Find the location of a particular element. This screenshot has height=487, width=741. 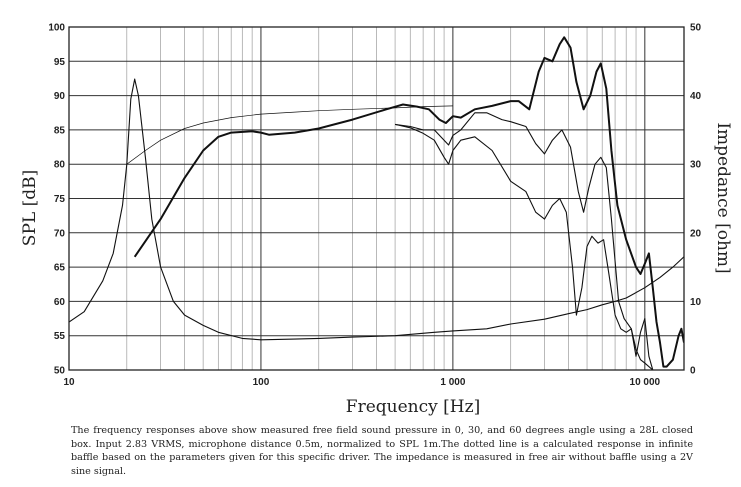

series-spl_infinite_baffle_calculated is located at coordinates (289, 135).